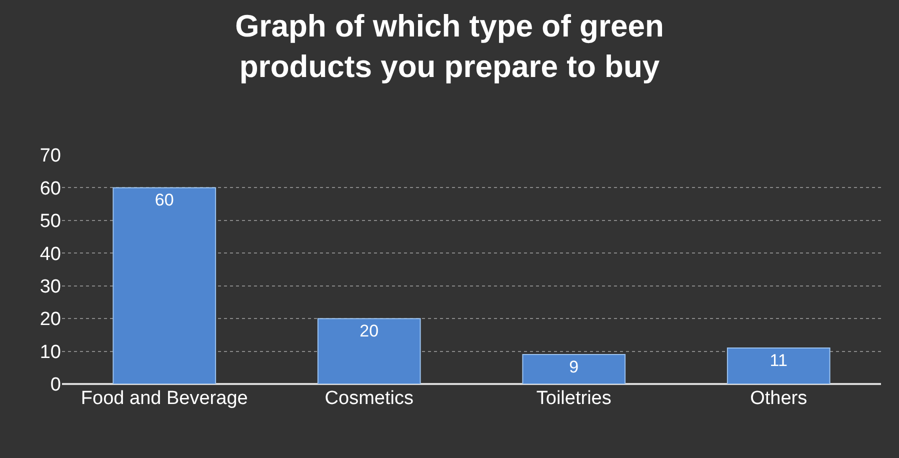  Describe the element at coordinates (50, 189) in the screenshot. I see `y-tick-label: 60` at that location.